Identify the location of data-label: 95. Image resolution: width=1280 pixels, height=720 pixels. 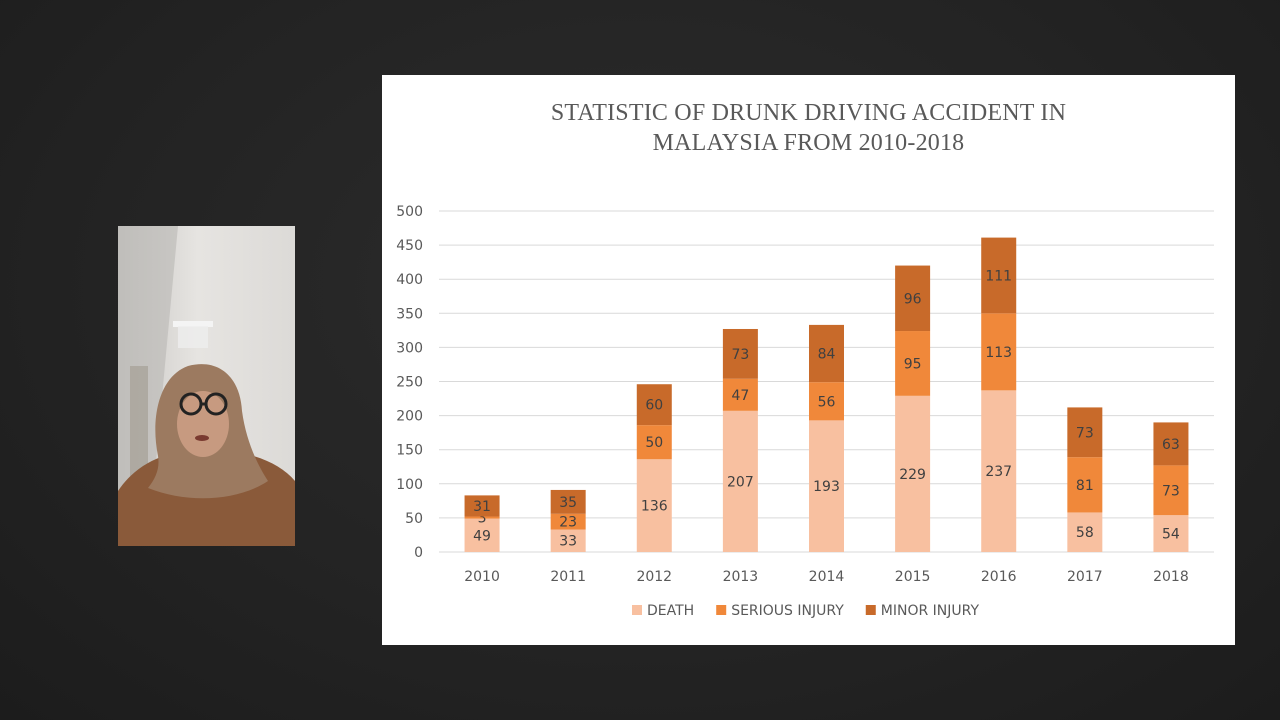
(913, 364).